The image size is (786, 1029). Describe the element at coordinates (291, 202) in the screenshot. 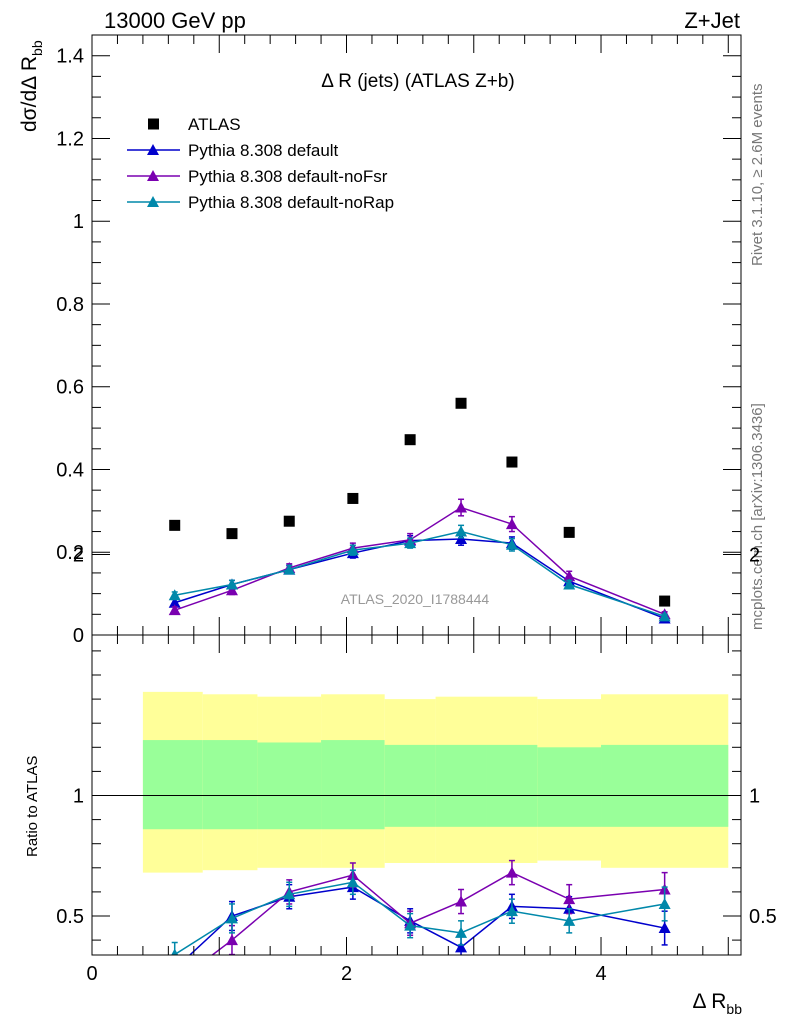

I see `legend-noRap-label: Pythia 8.308 default-noRap` at that location.